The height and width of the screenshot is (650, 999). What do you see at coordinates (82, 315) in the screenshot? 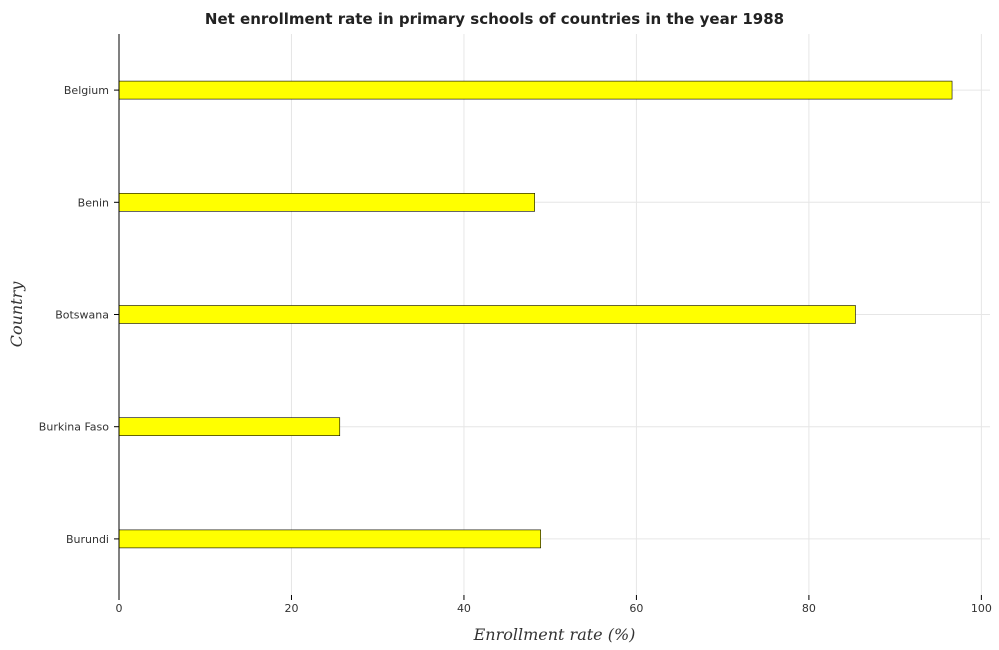
I see `y-tick-label: Botswana` at bounding box center [82, 315].